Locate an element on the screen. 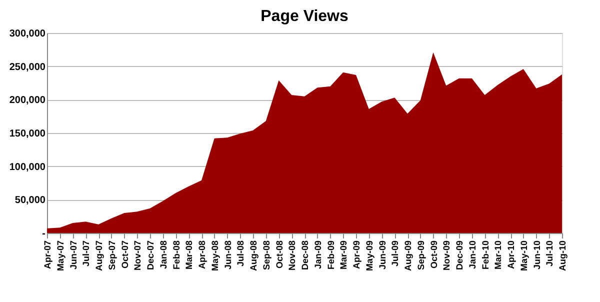  y-tick-label: 250,000 is located at coordinates (27, 67).